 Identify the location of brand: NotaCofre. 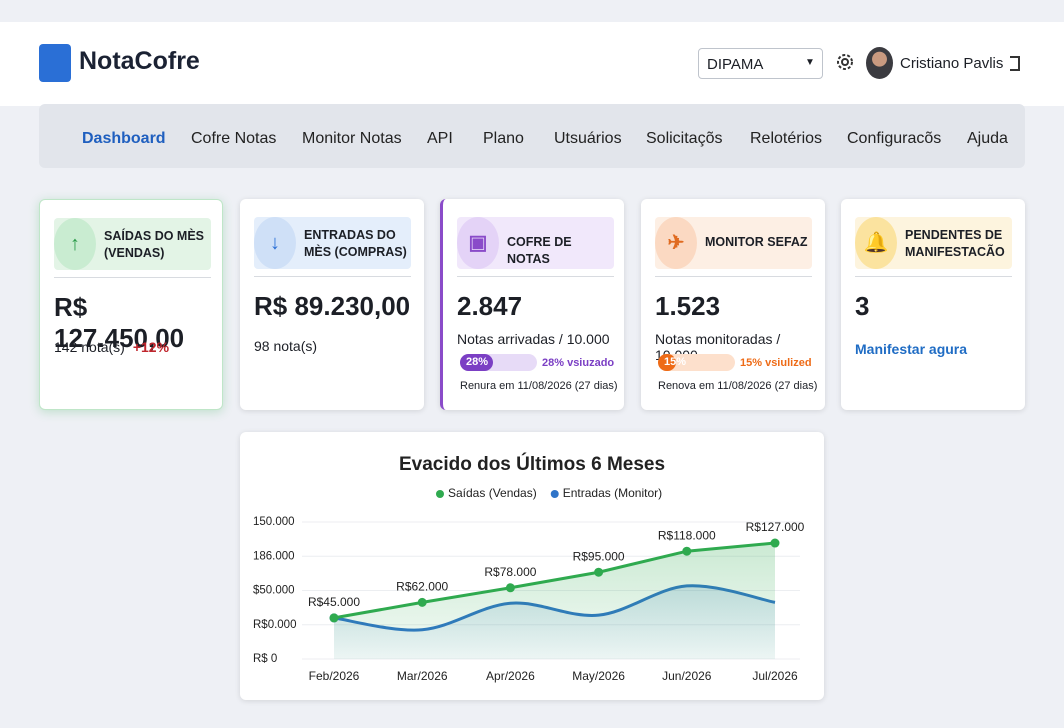
(139, 61).